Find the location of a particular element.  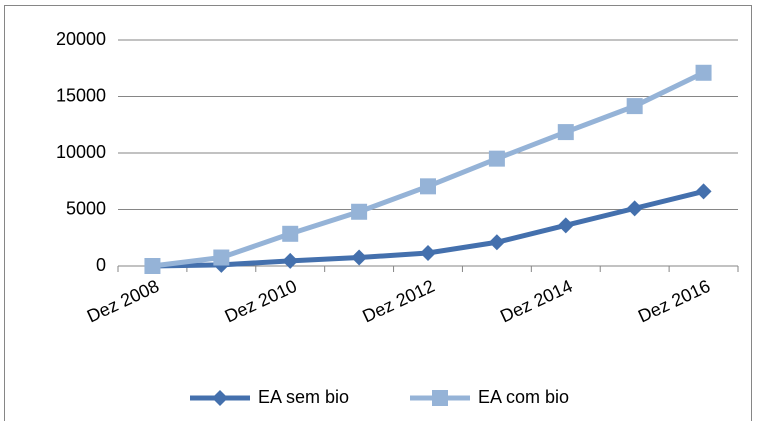

legend-label: EA sem bio is located at coordinates (303, 397).